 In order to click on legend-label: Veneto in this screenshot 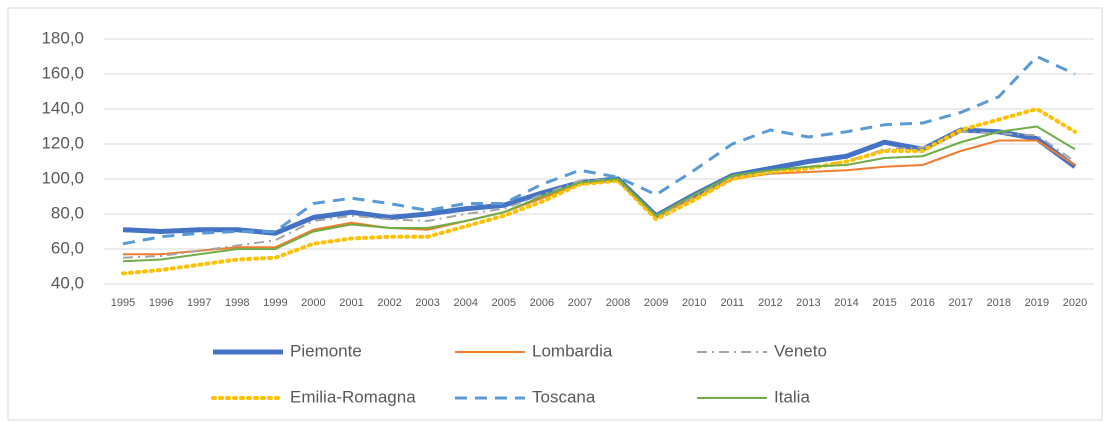, I will do `click(800, 350)`.